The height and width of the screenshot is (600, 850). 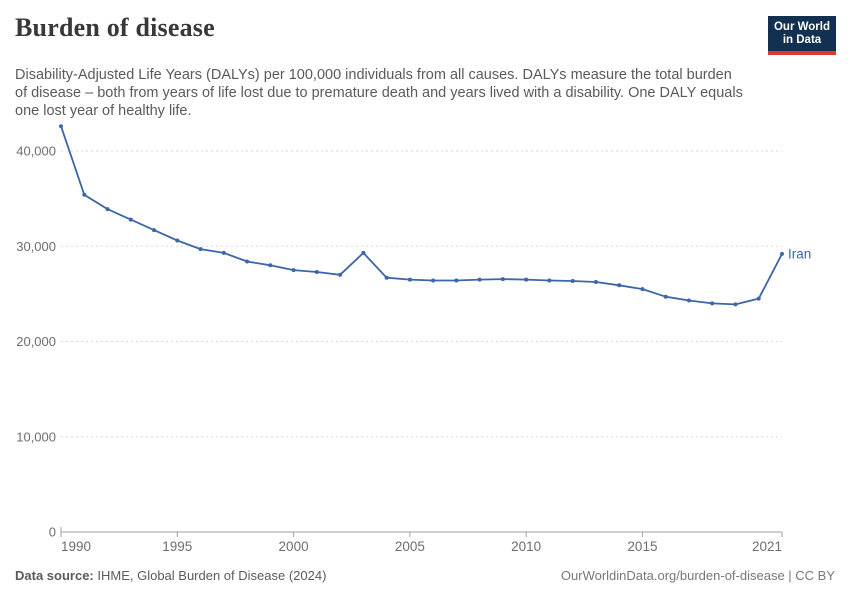 What do you see at coordinates (802, 53) in the screenshot?
I see `owid-logo-red-bar` at bounding box center [802, 53].